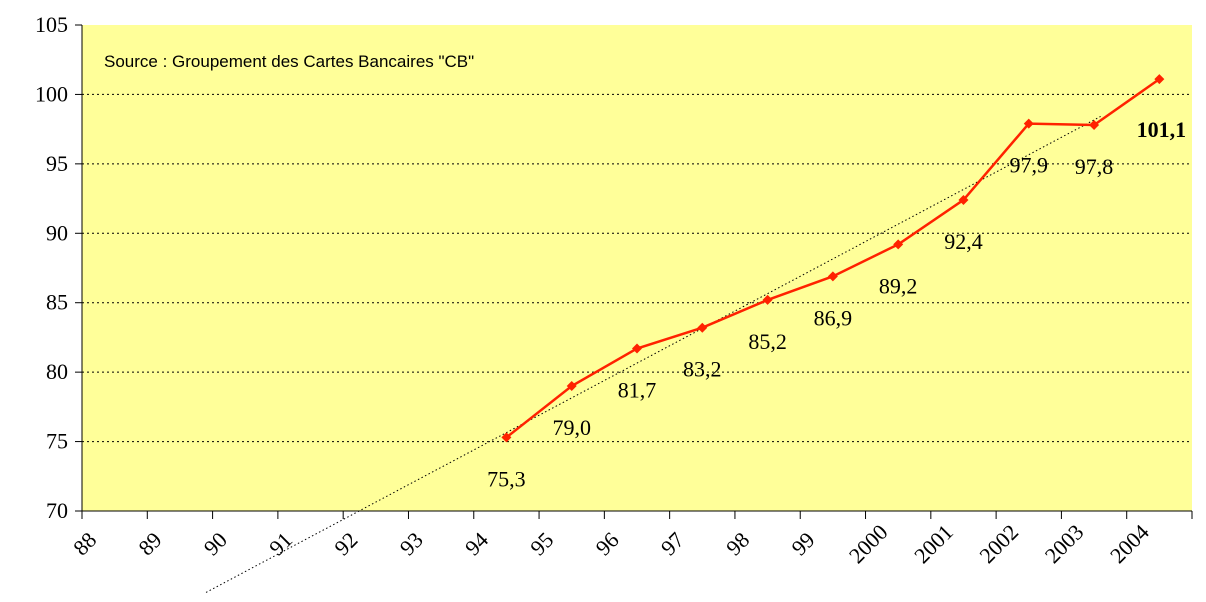 The image size is (1206, 602). Describe the element at coordinates (1162, 129) in the screenshot. I see `data-label: 101,1` at that location.